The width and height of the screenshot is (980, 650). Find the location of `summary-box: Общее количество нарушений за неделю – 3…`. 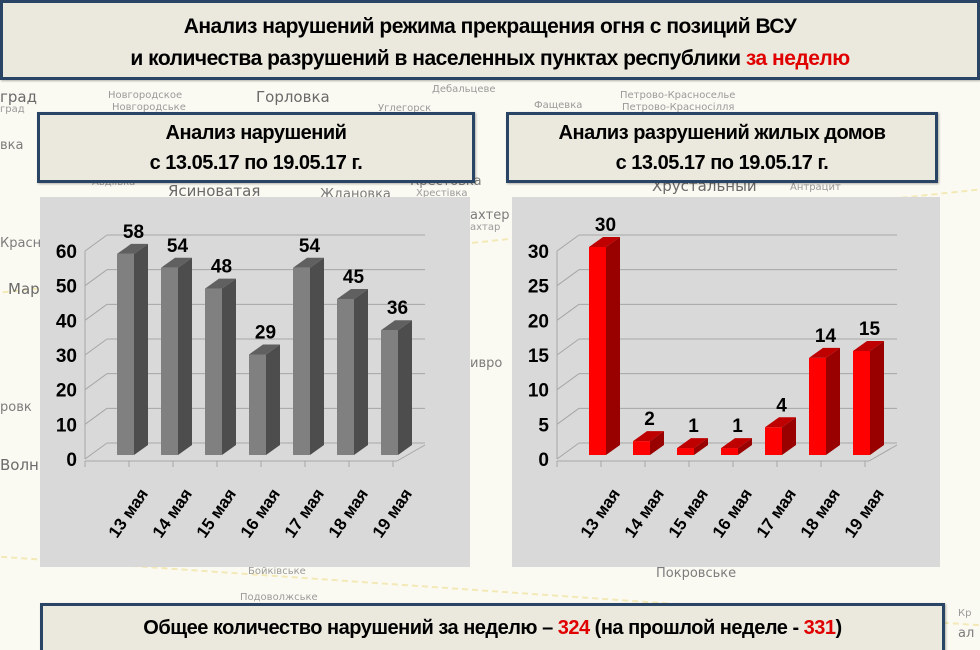

summary-box: Общее количество нарушений за неделю – 3… is located at coordinates (492, 626).